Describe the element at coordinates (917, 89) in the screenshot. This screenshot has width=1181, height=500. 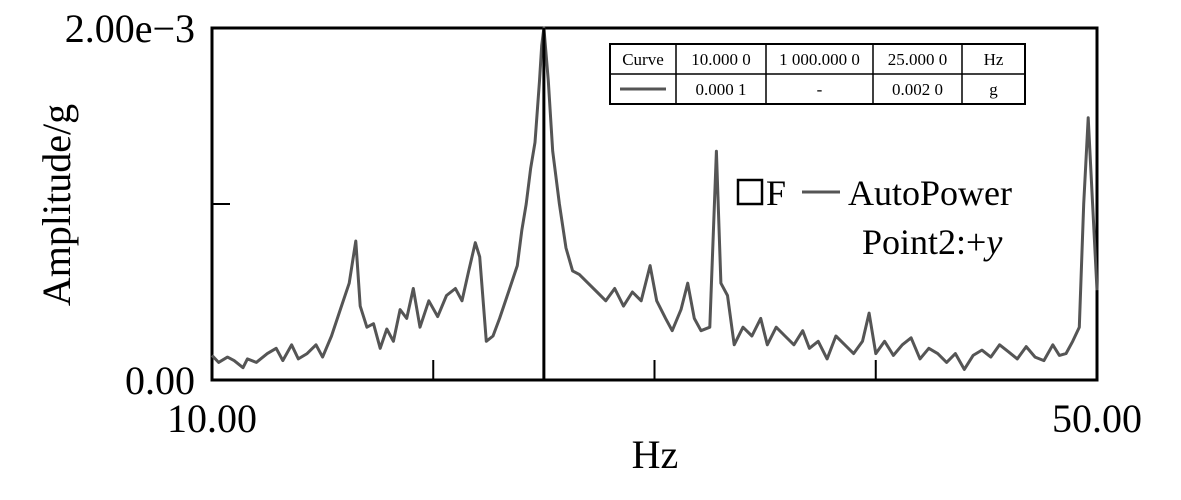
I see `table-cell: 0.002 0` at that location.